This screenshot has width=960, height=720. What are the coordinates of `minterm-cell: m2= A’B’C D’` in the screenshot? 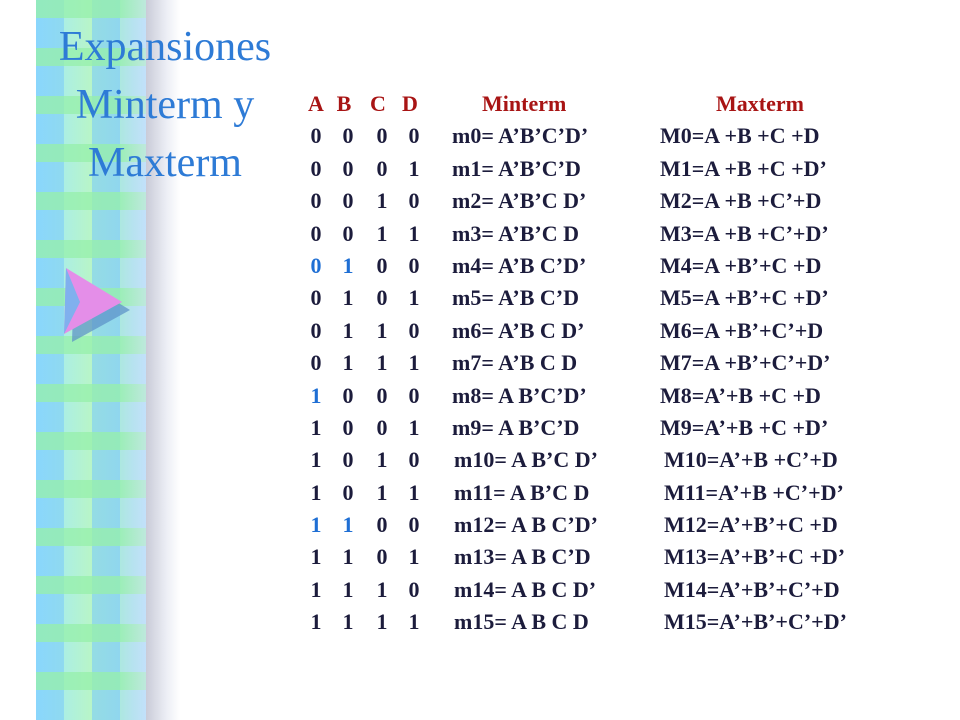 It's located at (519, 201).